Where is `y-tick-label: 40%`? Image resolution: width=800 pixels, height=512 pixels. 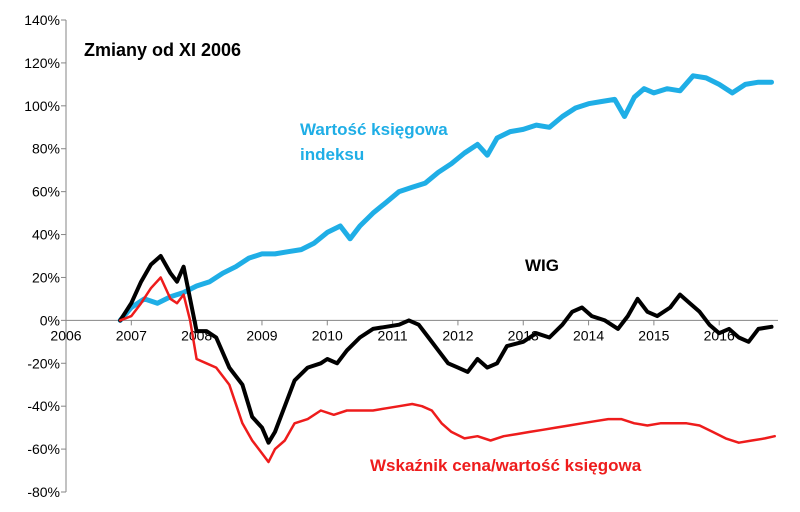 y-tick-label: 40% is located at coordinates (46, 235).